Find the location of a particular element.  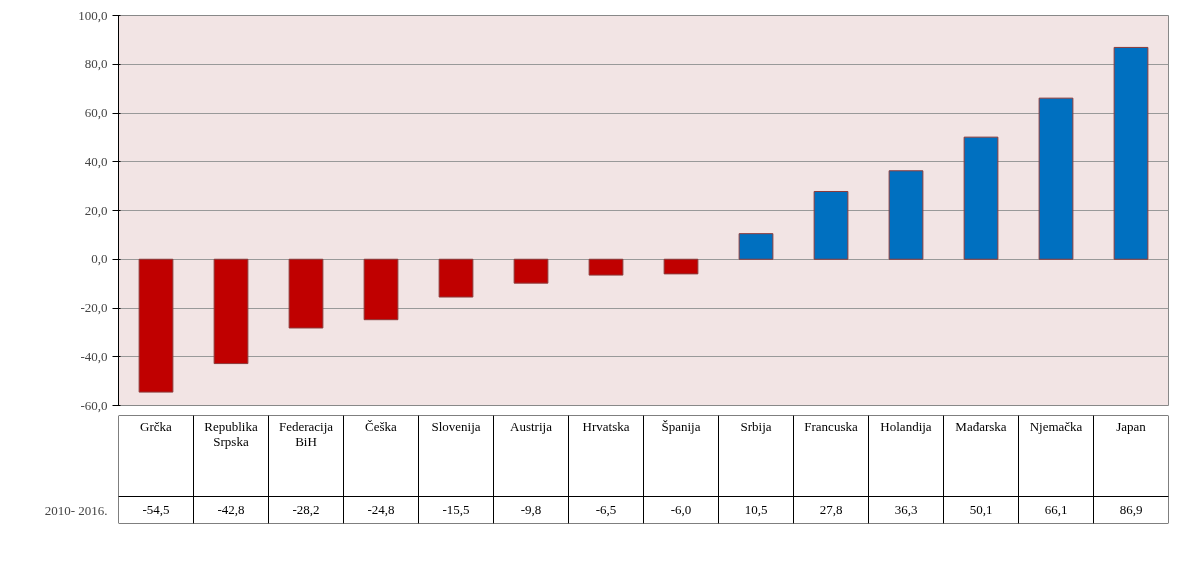

x-tick-label: Austrija is located at coordinates (531, 426).